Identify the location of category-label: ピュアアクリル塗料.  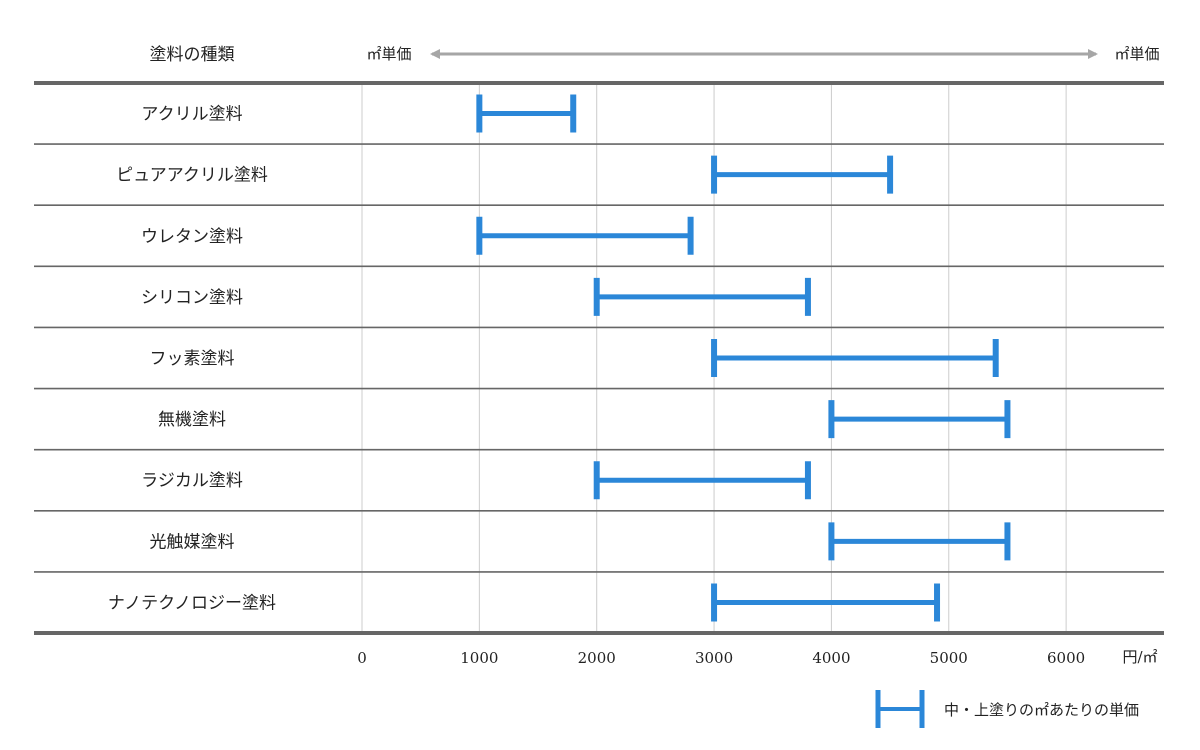
(192, 175).